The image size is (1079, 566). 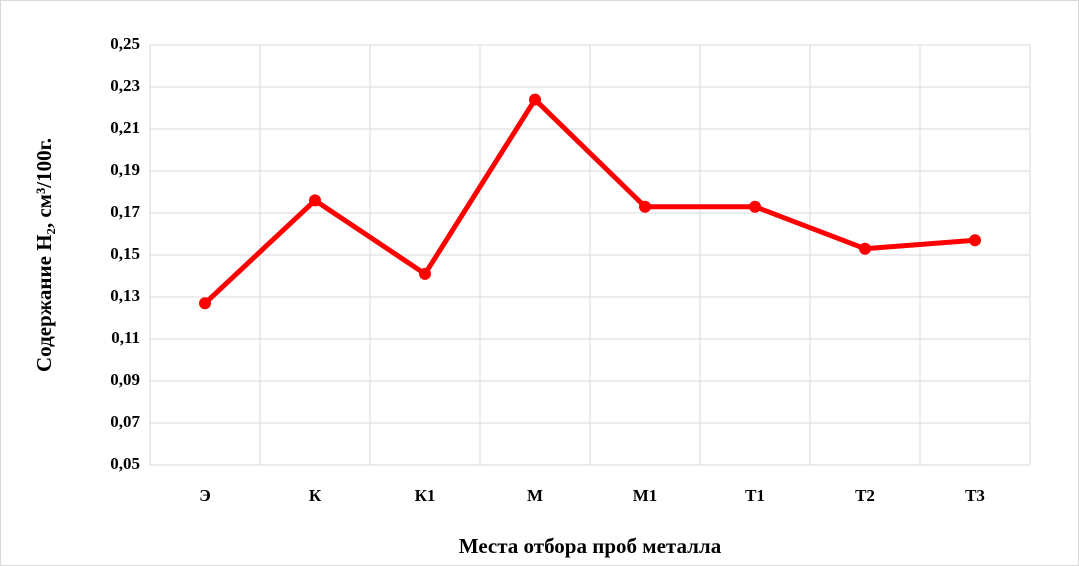 I want to click on x-tick-label: М1, so click(x=645, y=495).